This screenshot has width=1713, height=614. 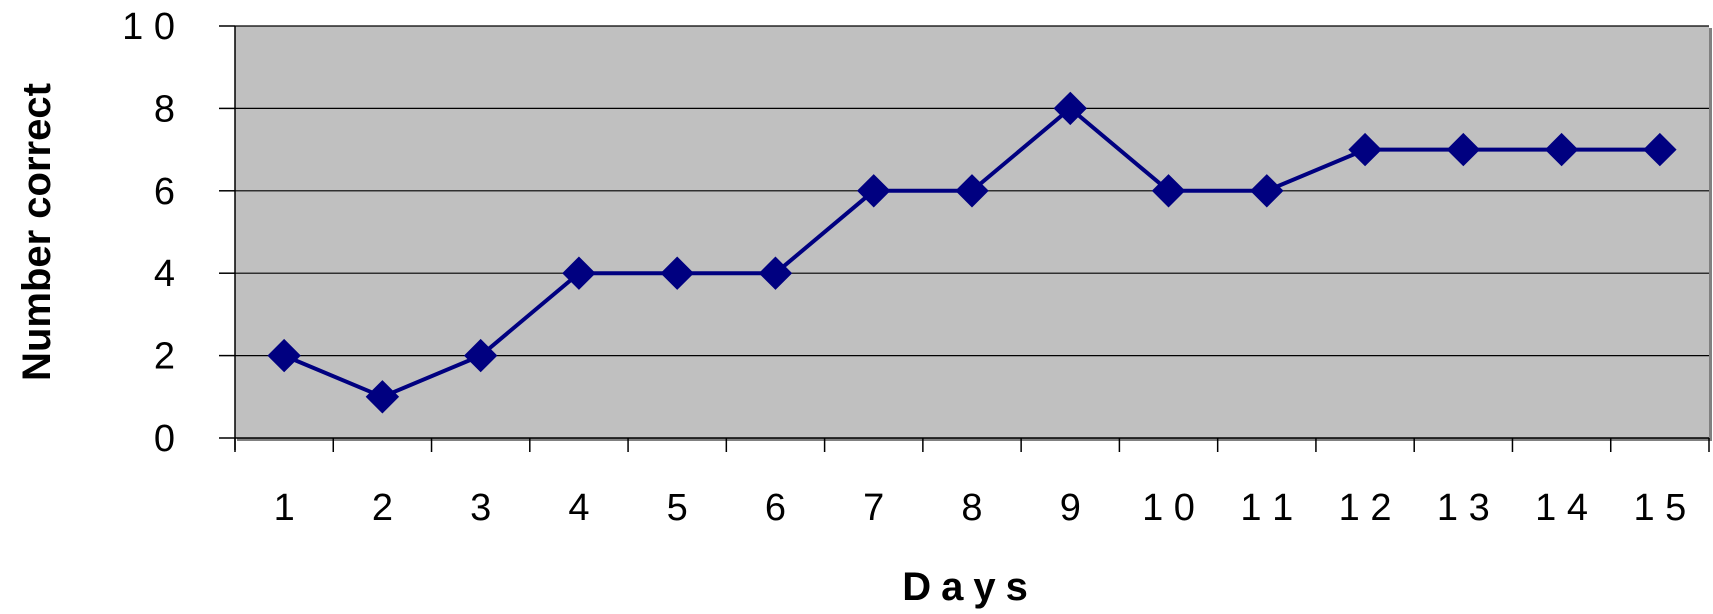 I want to click on x-tick-label: 4, so click(x=578, y=508).